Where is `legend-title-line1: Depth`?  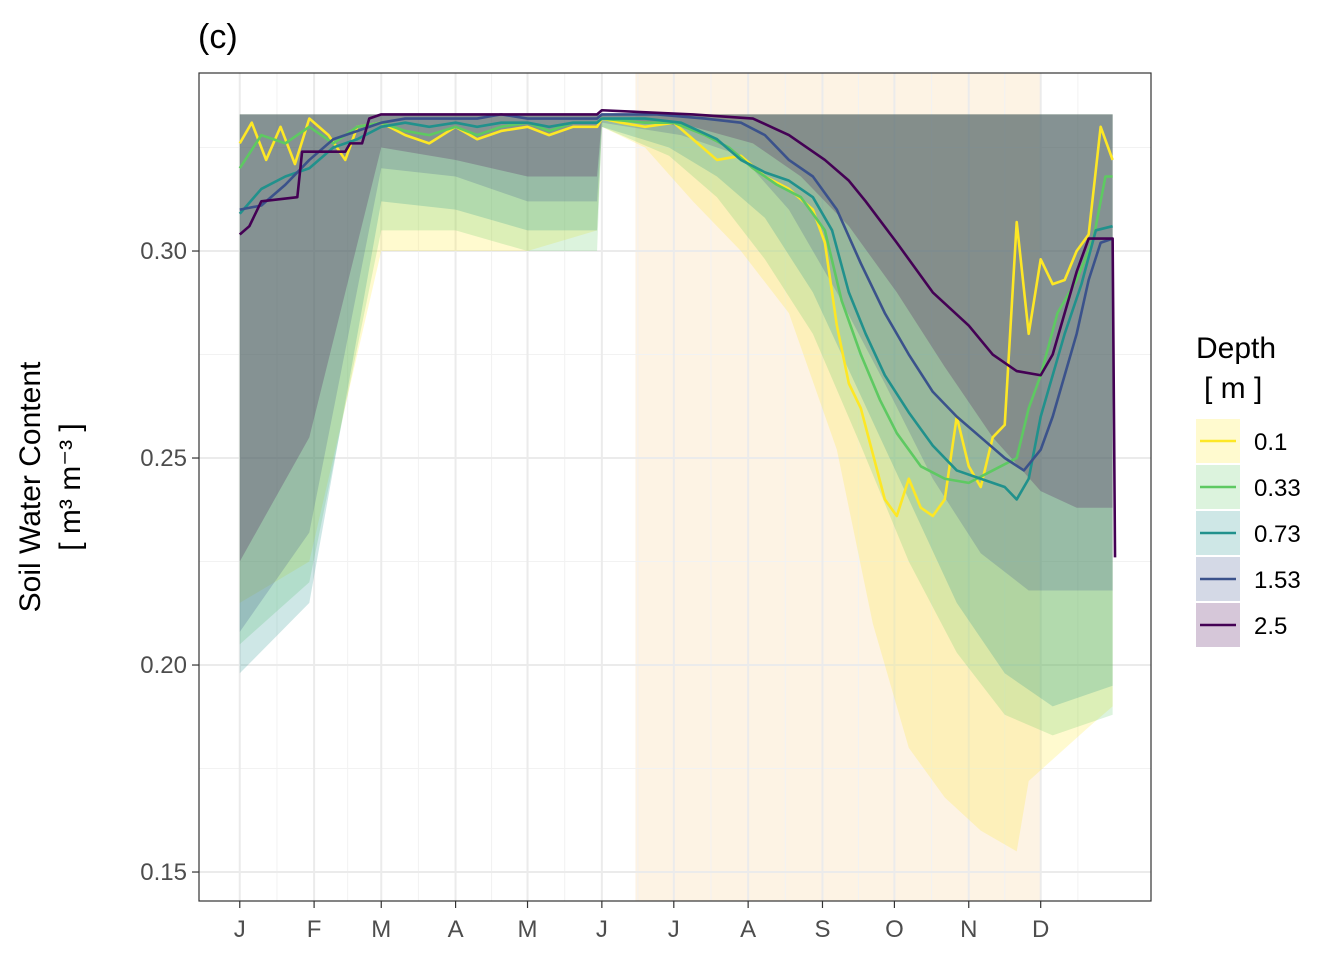 legend-title-line1: Depth is located at coordinates (1236, 348).